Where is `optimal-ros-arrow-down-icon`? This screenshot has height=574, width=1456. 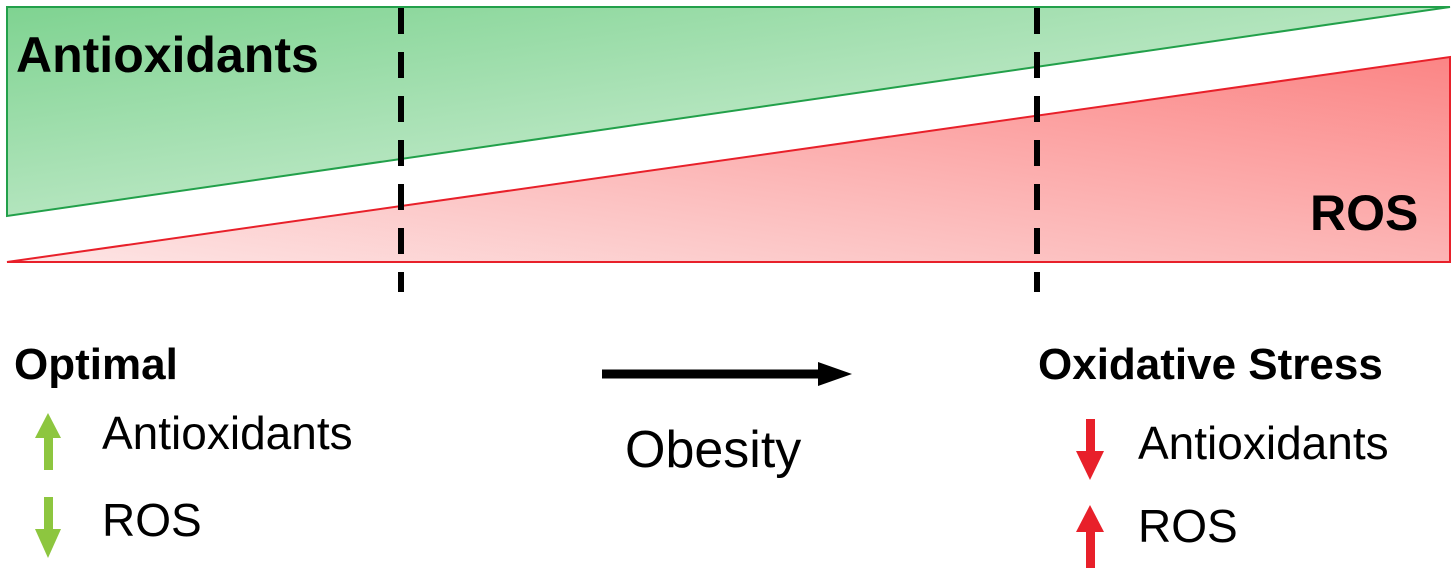
optimal-ros-arrow-down-icon is located at coordinates (48, 527).